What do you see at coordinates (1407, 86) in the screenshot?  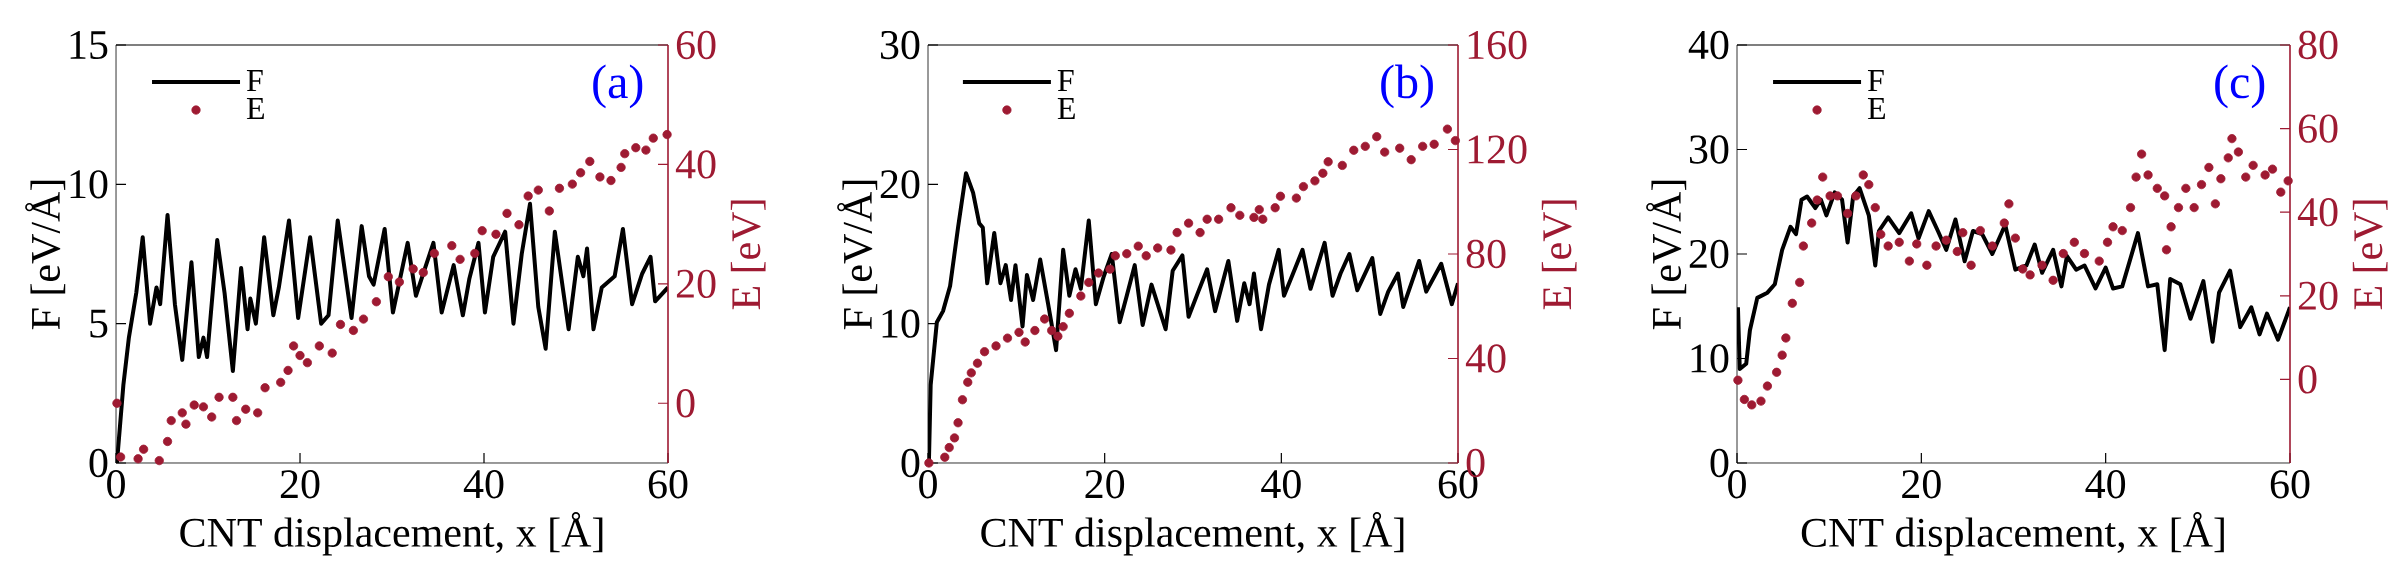 I see `annotation: (b)` at bounding box center [1407, 86].